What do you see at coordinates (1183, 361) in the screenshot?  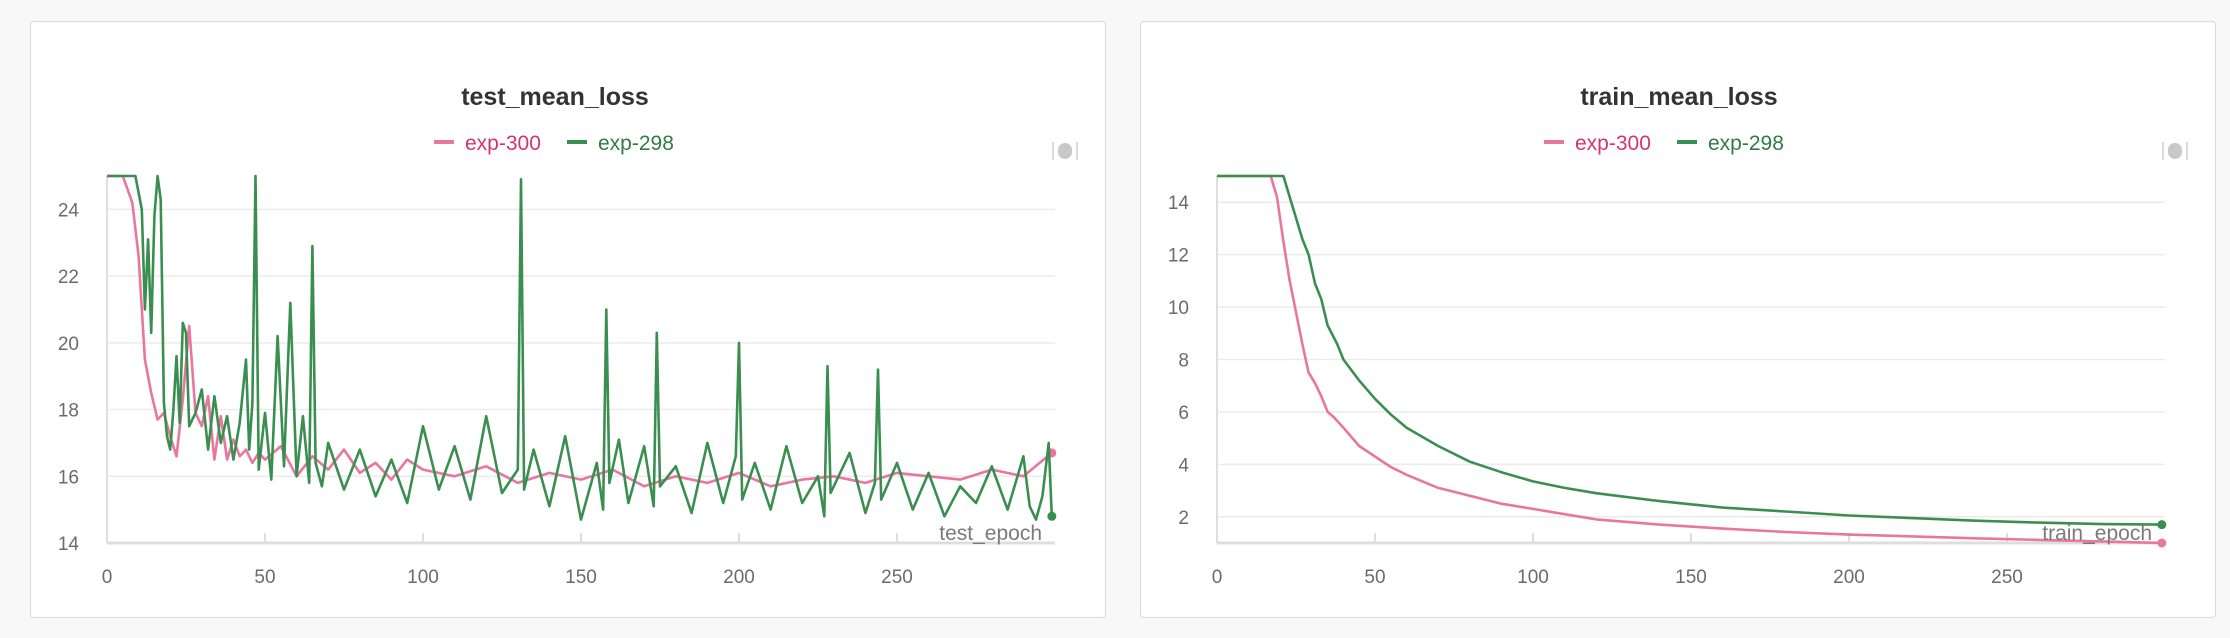 I see `y-tick-label: 8` at bounding box center [1183, 361].